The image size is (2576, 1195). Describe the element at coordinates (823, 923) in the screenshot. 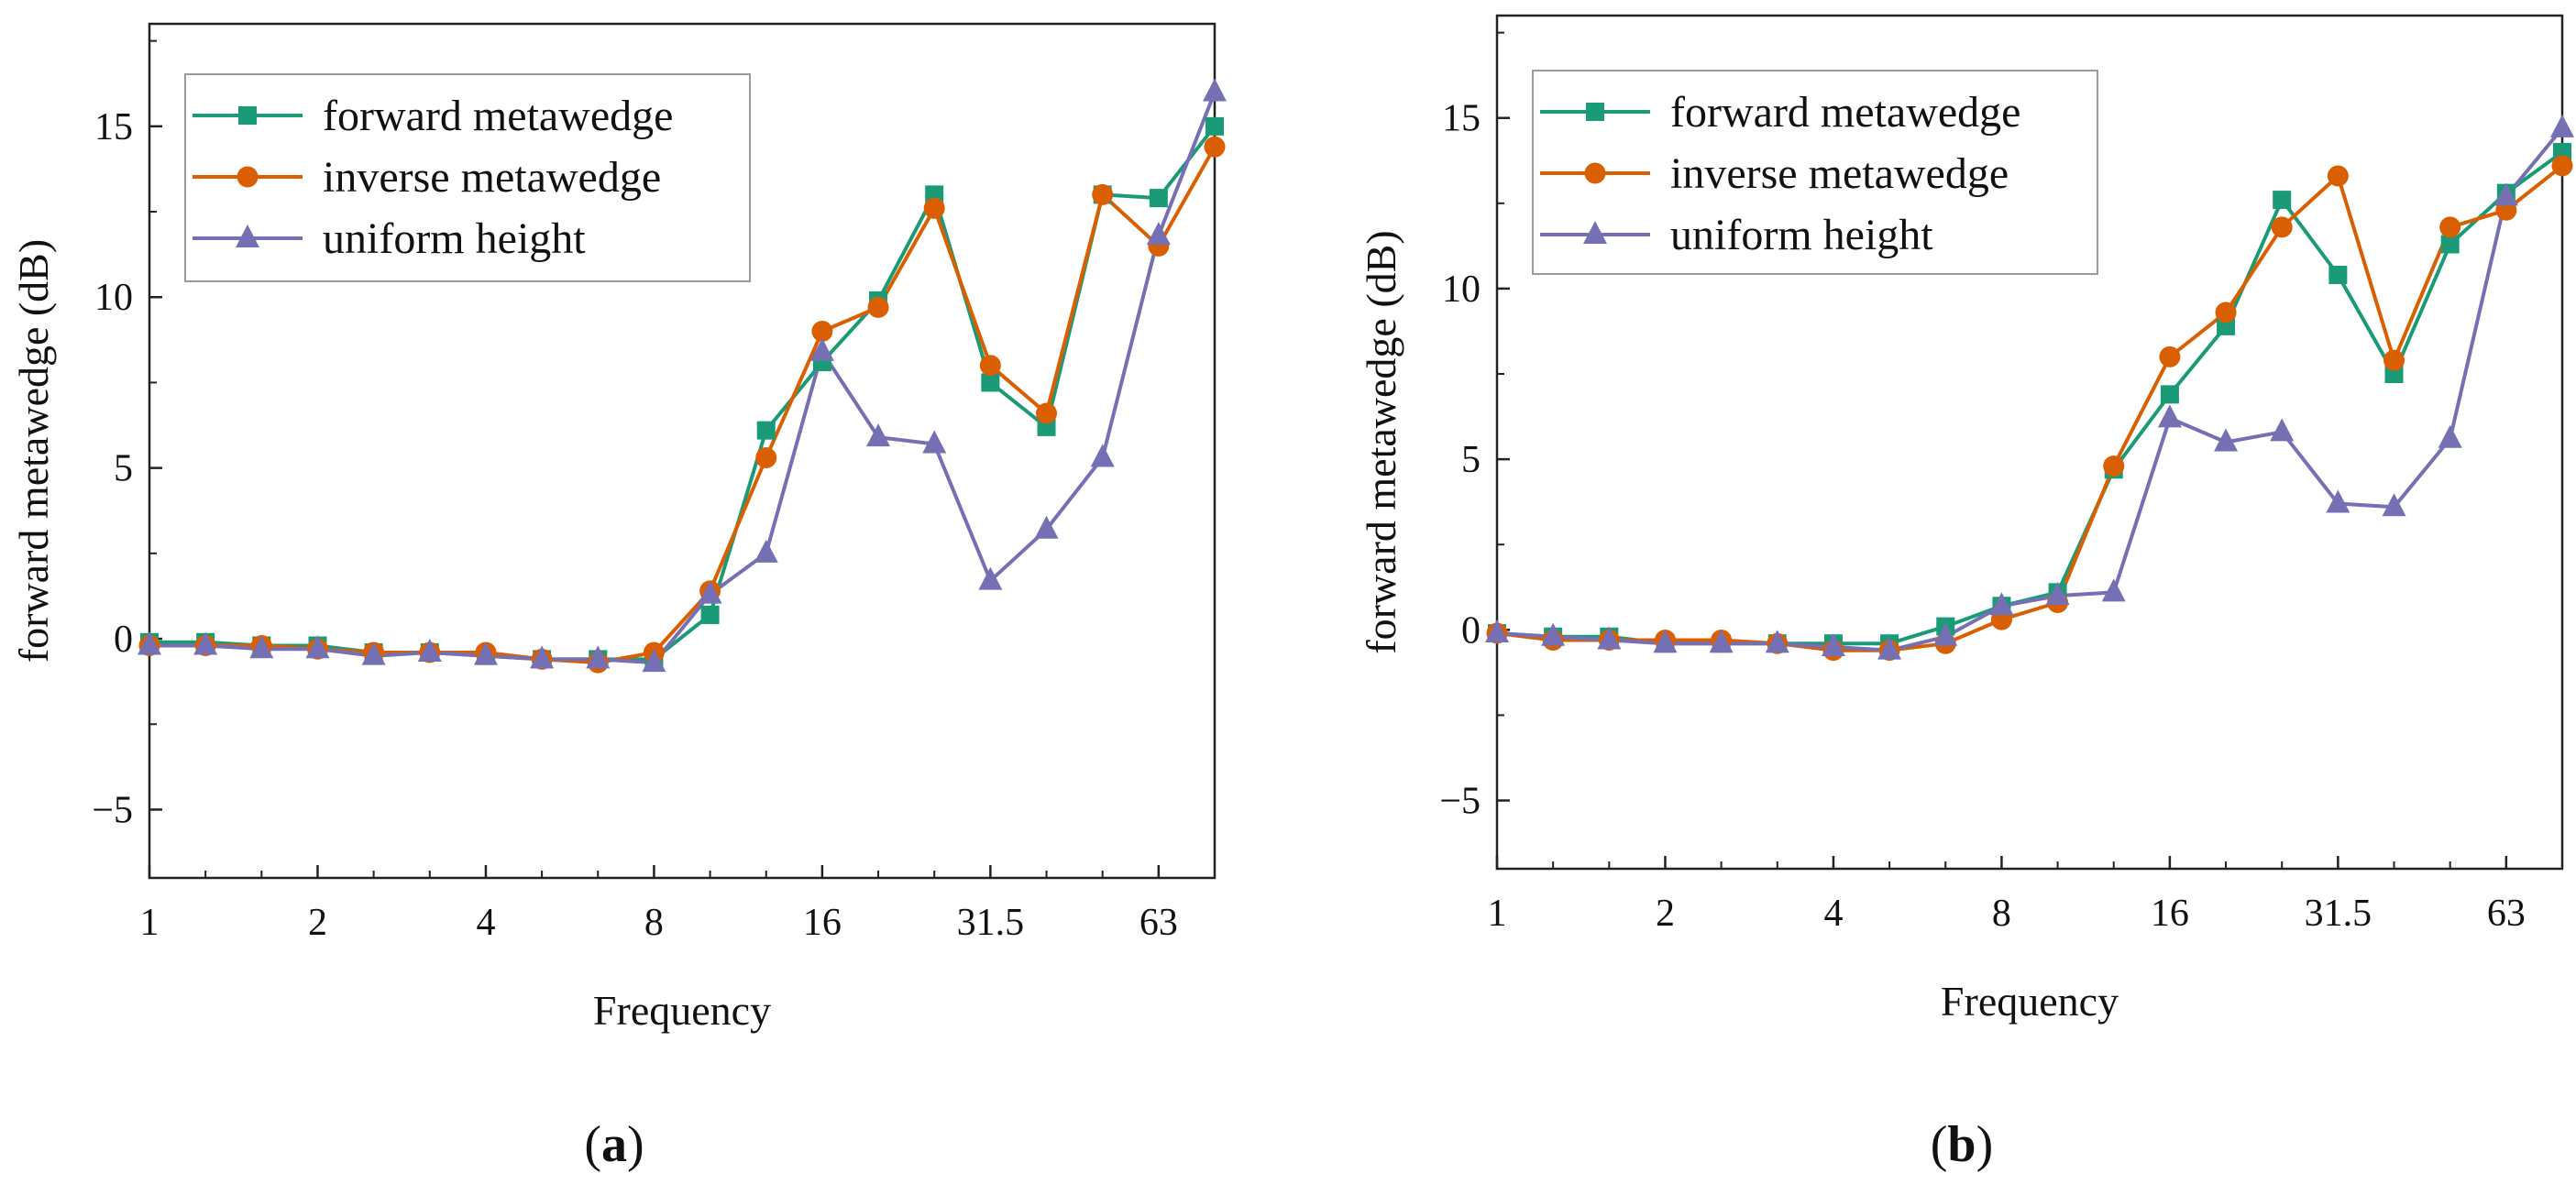

I see `x-tick-label: 16` at that location.